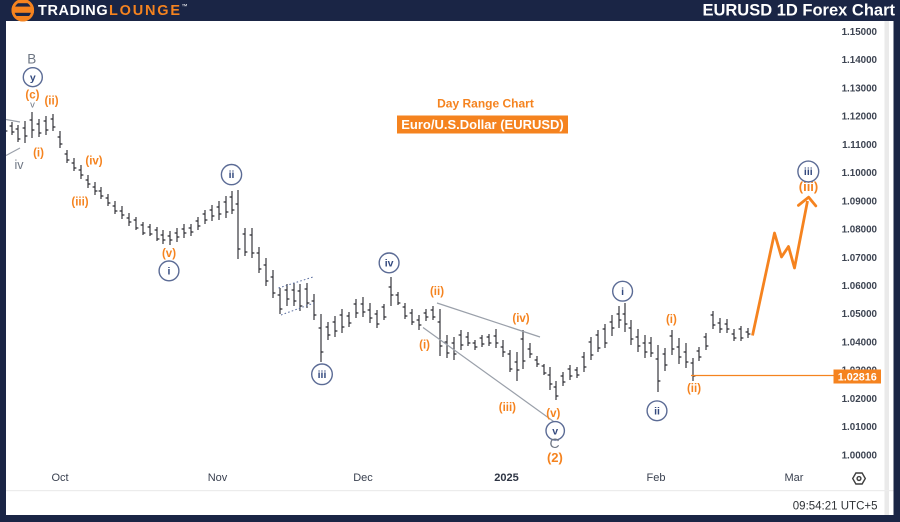 The image size is (900, 522). Describe the element at coordinates (31, 58) in the screenshot. I see `svg-text: B` at that location.